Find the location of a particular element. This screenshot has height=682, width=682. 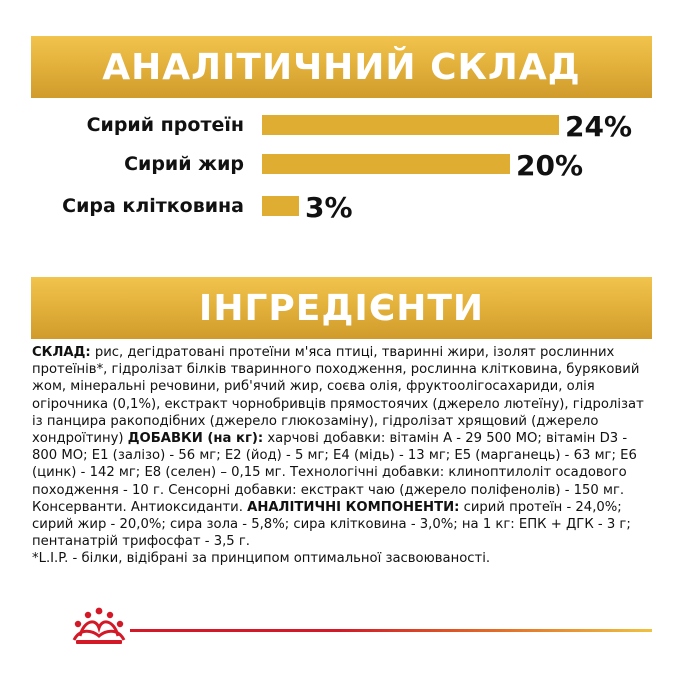

analysis-title: АНАЛІТИЧНИЙ СКЛАД is located at coordinates (341, 67).